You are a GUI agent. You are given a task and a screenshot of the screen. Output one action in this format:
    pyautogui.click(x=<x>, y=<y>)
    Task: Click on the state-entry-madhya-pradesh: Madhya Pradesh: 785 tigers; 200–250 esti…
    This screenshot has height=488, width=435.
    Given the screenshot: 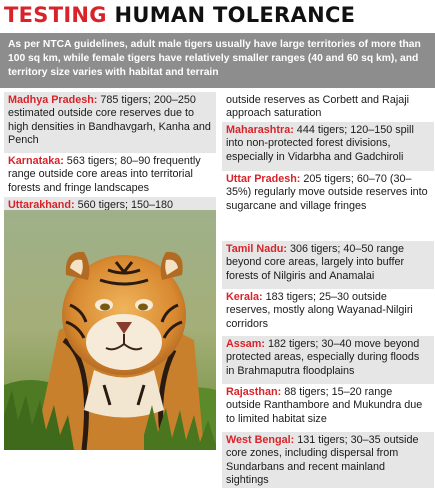 What is the action you would take?
    pyautogui.click(x=110, y=122)
    